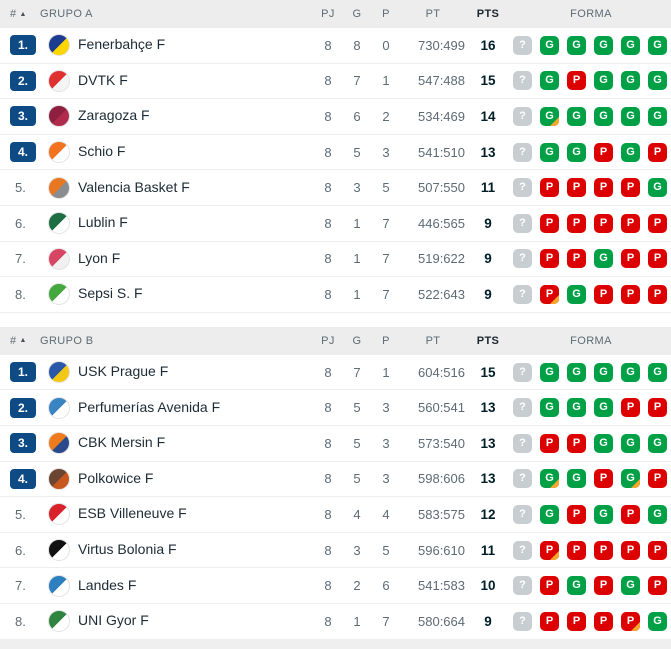 This screenshot has width=671, height=649. Describe the element at coordinates (122, 442) in the screenshot. I see `team-name-link: CBK Mersin F` at that location.